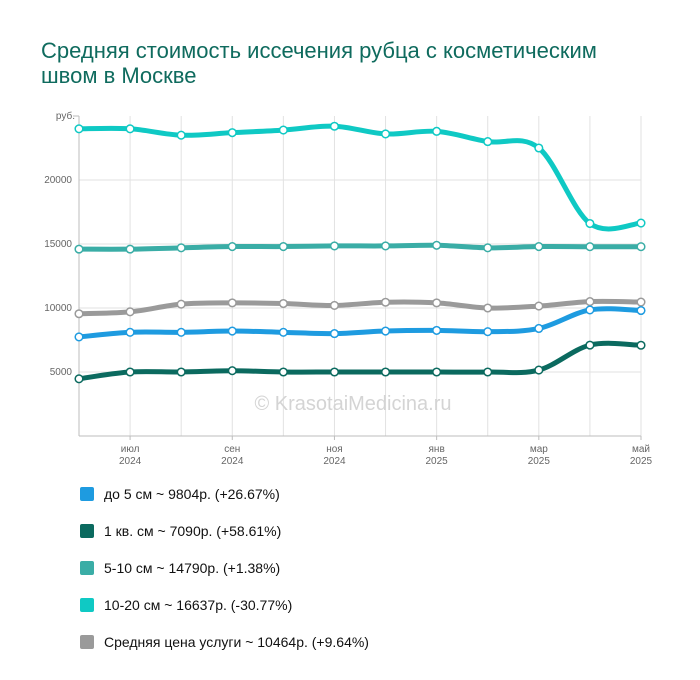  I want to click on legend-label: 10-20 см ~ 16637р. (-30.77%), so click(198, 605).